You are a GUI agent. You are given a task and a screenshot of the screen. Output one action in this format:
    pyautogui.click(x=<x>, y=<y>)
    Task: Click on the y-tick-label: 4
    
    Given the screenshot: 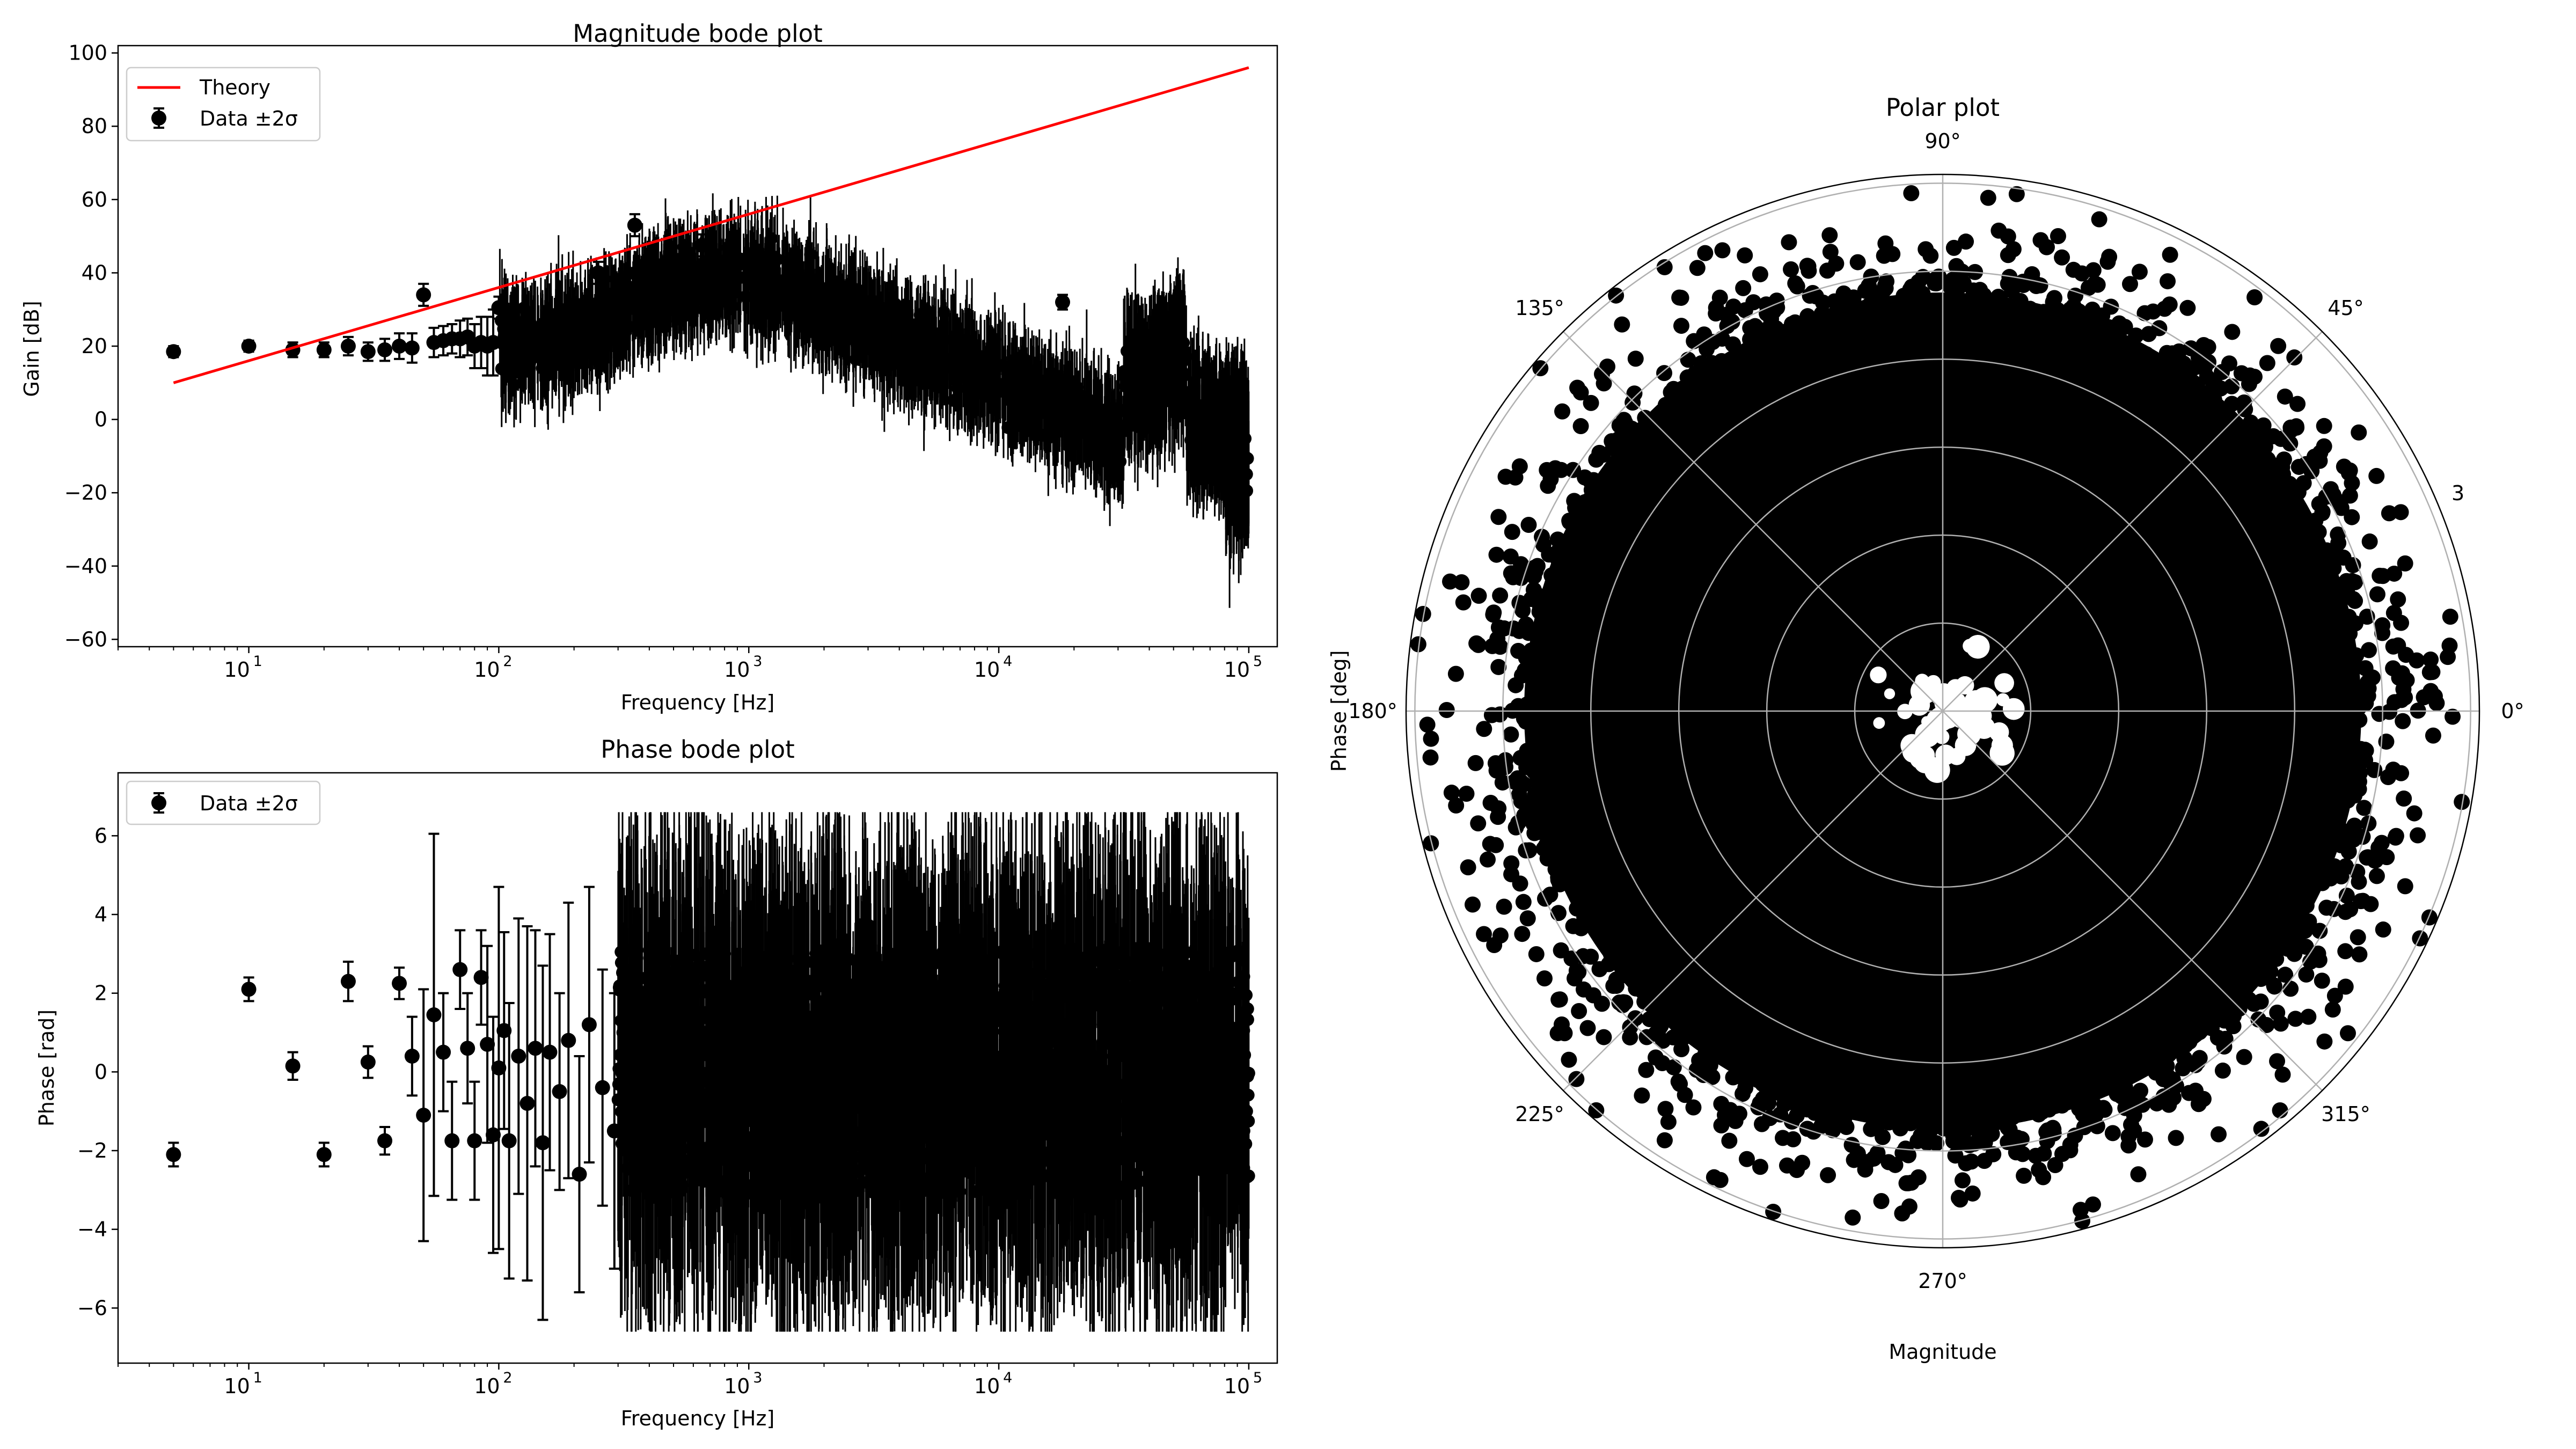 What is the action you would take?
    pyautogui.click(x=100, y=914)
    